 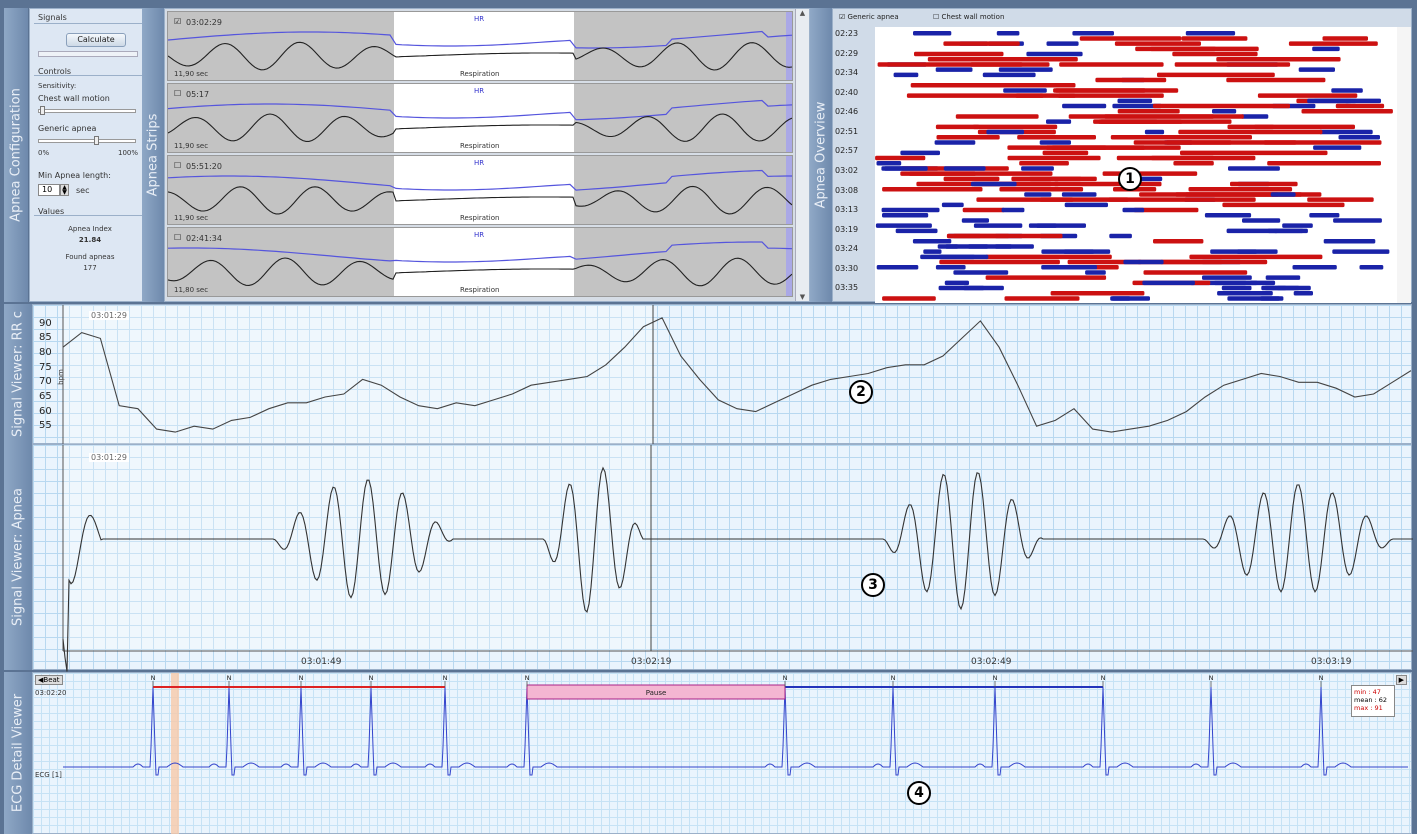 What do you see at coordinates (802, 297) in the screenshot?
I see `scroll-down-icon: ▼` at bounding box center [802, 297].